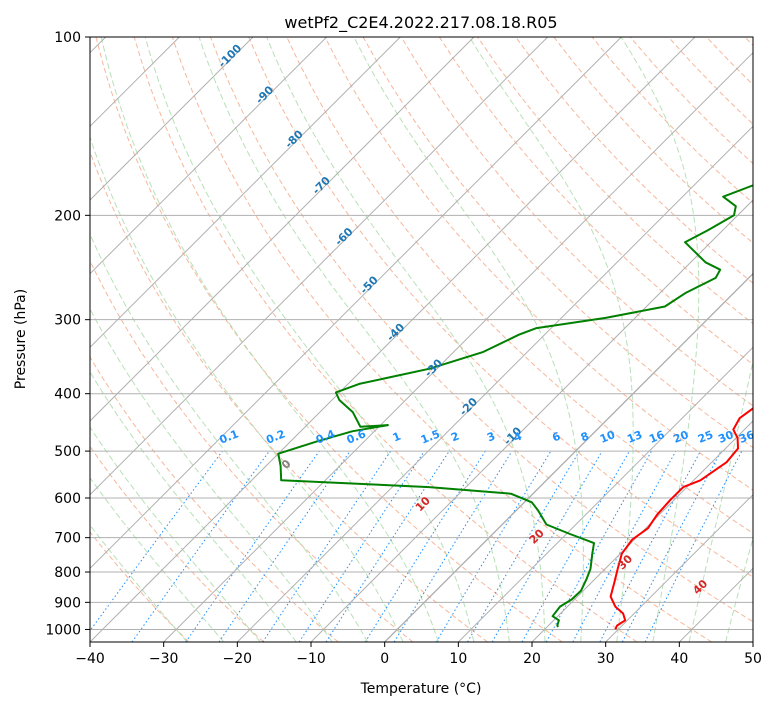 The height and width of the screenshot is (708, 775). Describe the element at coordinates (67, 499) in the screenshot. I see `y-tick-label: 600` at that location.